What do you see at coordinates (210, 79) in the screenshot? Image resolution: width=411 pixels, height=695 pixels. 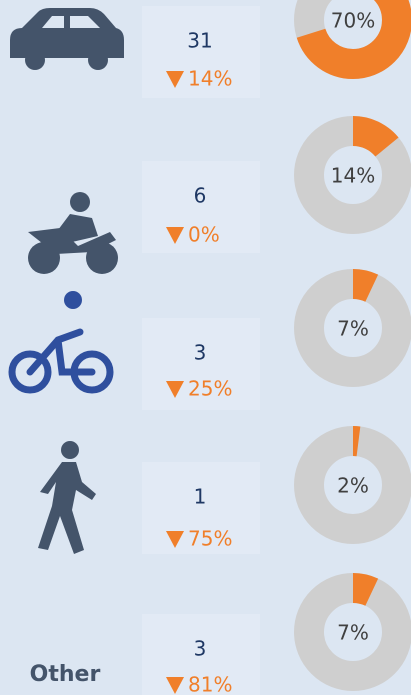 I see `change: 14%` at bounding box center [210, 79].